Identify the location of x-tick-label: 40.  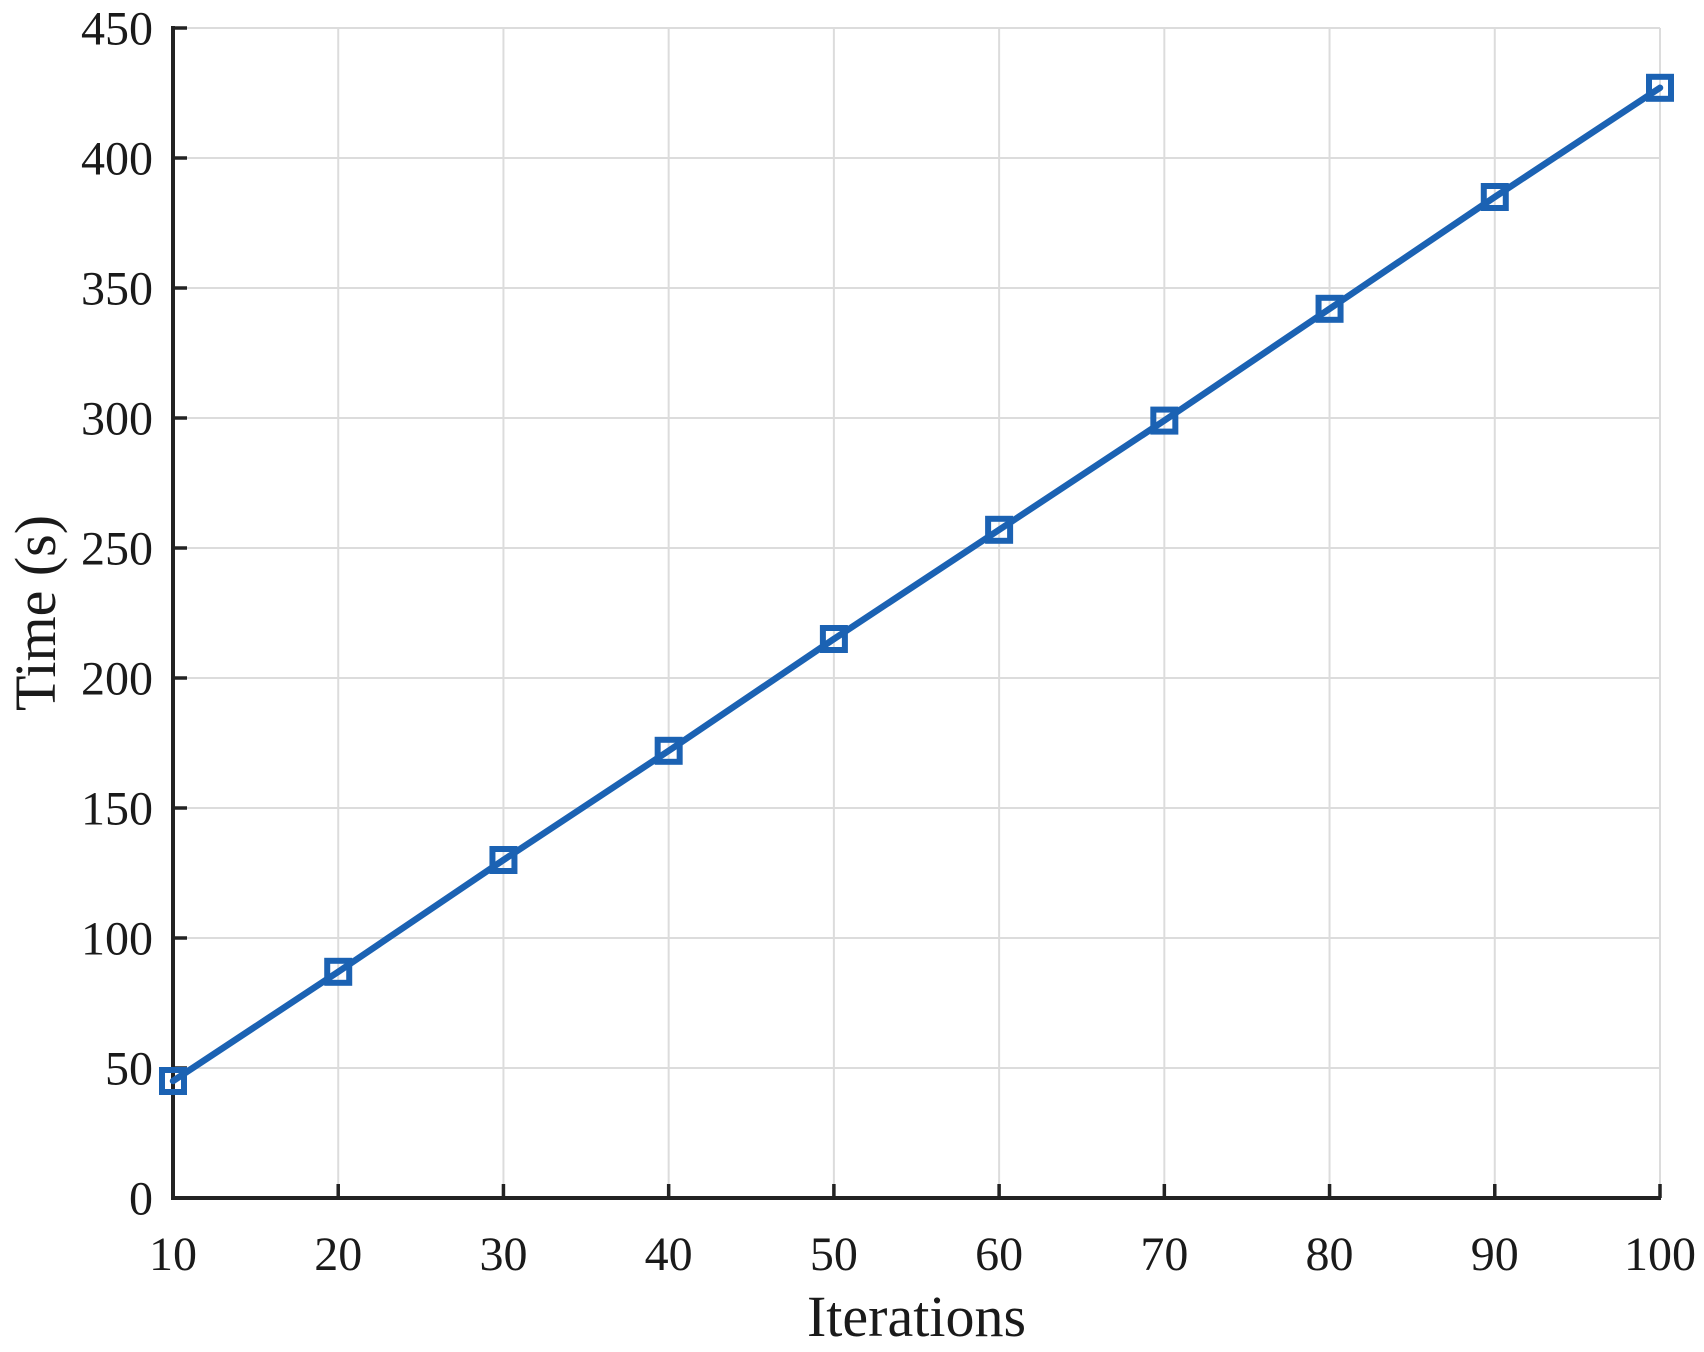
(669, 1254).